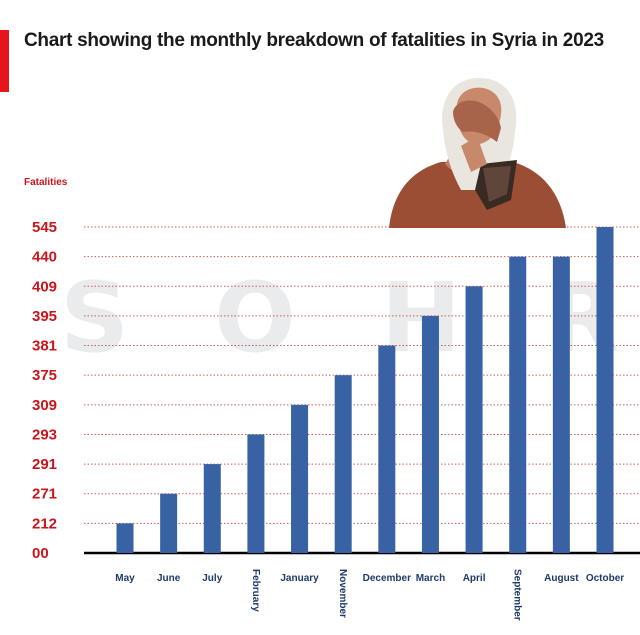  What do you see at coordinates (605, 578) in the screenshot?
I see `x-tick-label: October` at bounding box center [605, 578].